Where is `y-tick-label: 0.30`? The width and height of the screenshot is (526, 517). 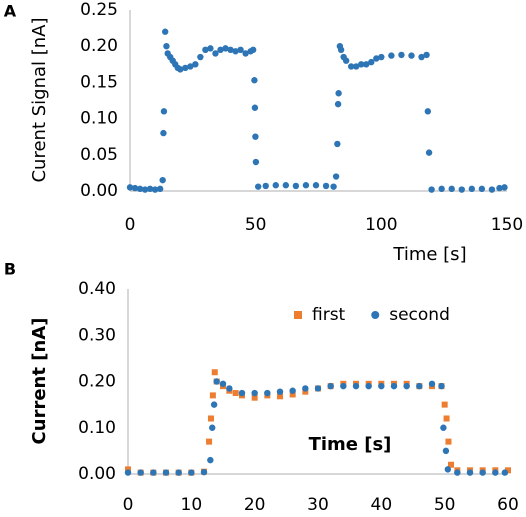 y-tick-label: 0.30 is located at coordinates (97, 335).